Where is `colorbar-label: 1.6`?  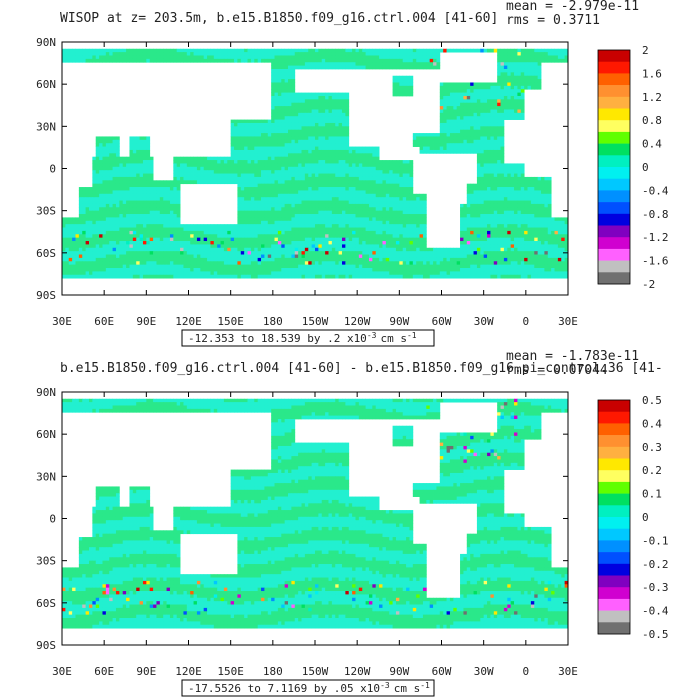
colorbar-label: 1.6 is located at coordinates (652, 73).